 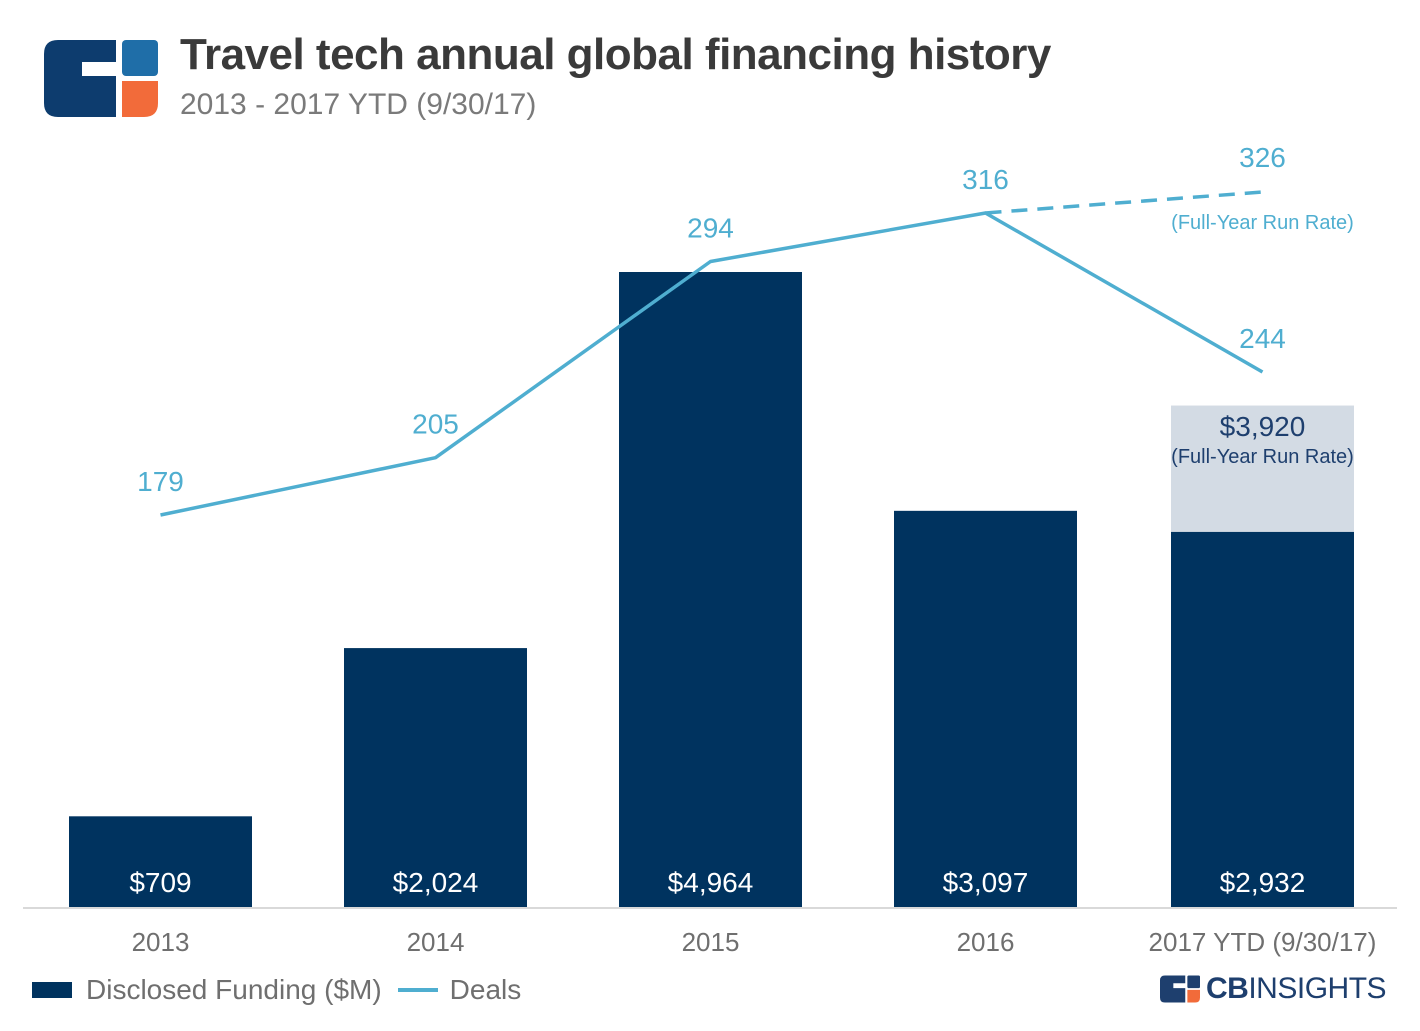 I want to click on deals-run-rate-line, so click(x=1124, y=202).